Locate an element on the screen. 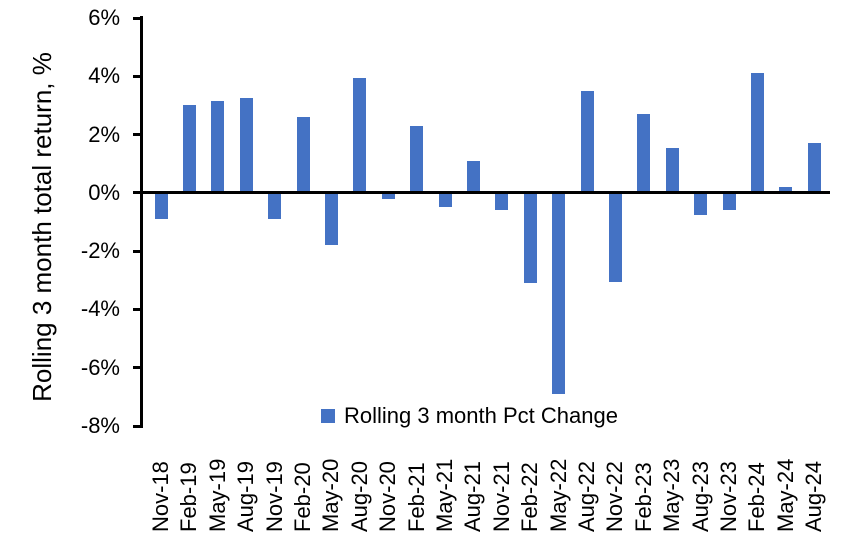 Image resolution: width=852 pixels, height=539 pixels. x-tick-label: May-21 is located at coordinates (444, 495).